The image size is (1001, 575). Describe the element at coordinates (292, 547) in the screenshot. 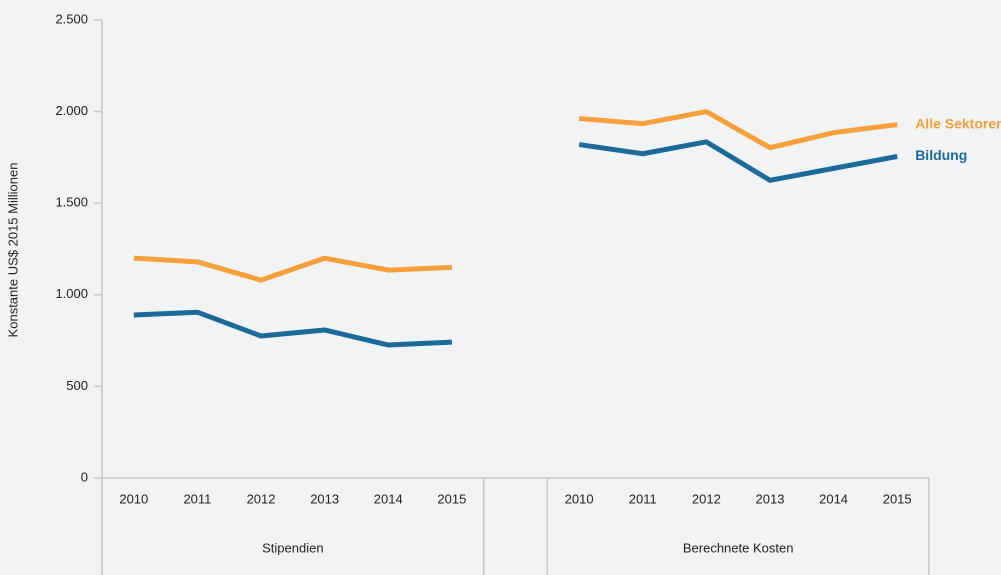

I see `group-label: Stipendien` at that location.